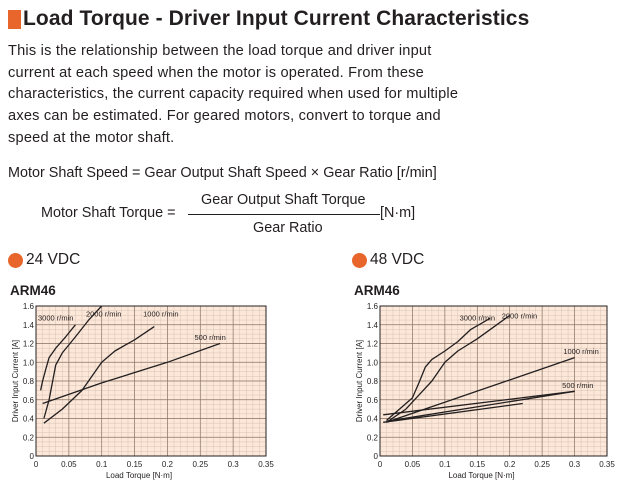 This screenshot has height=492, width=633. What do you see at coordinates (14, 19) in the screenshot?
I see `heading-square-icon` at bounding box center [14, 19].